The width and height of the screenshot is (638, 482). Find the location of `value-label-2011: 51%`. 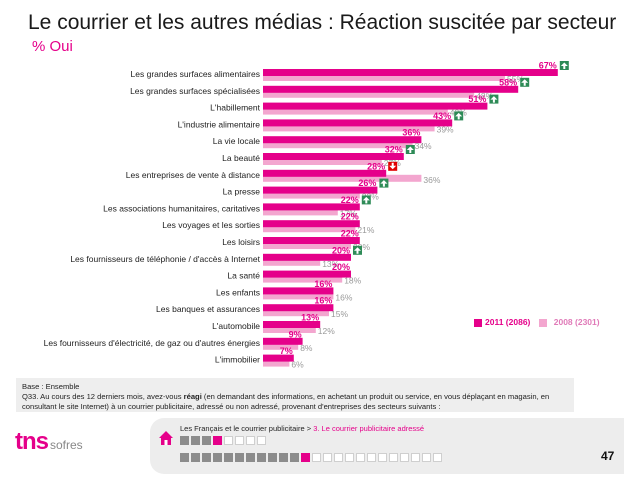

value-label-2011: 51% is located at coordinates (477, 99).